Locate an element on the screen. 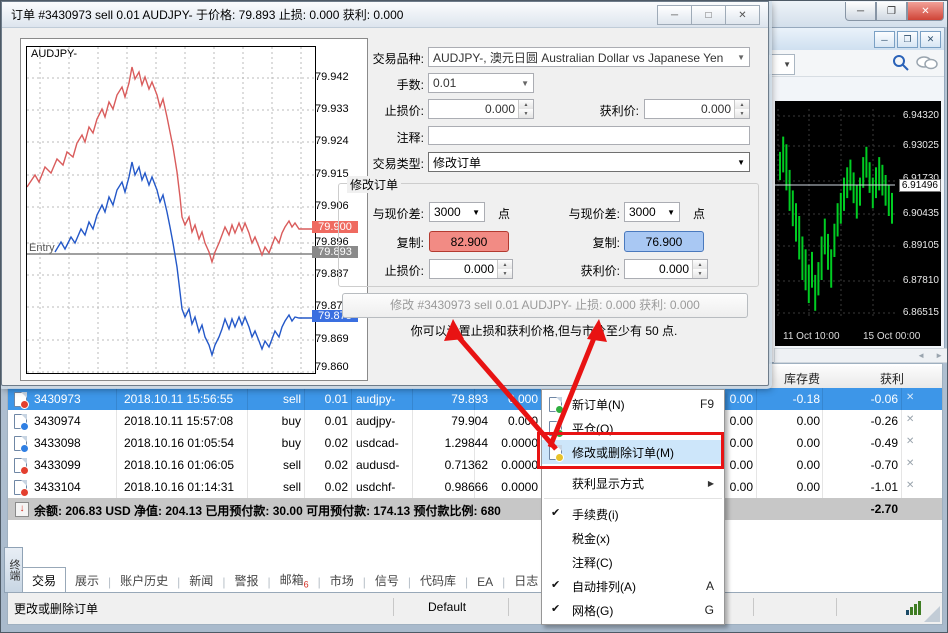  stoploss-spinner: 0.000 ▲ ▼ is located at coordinates (481, 109).